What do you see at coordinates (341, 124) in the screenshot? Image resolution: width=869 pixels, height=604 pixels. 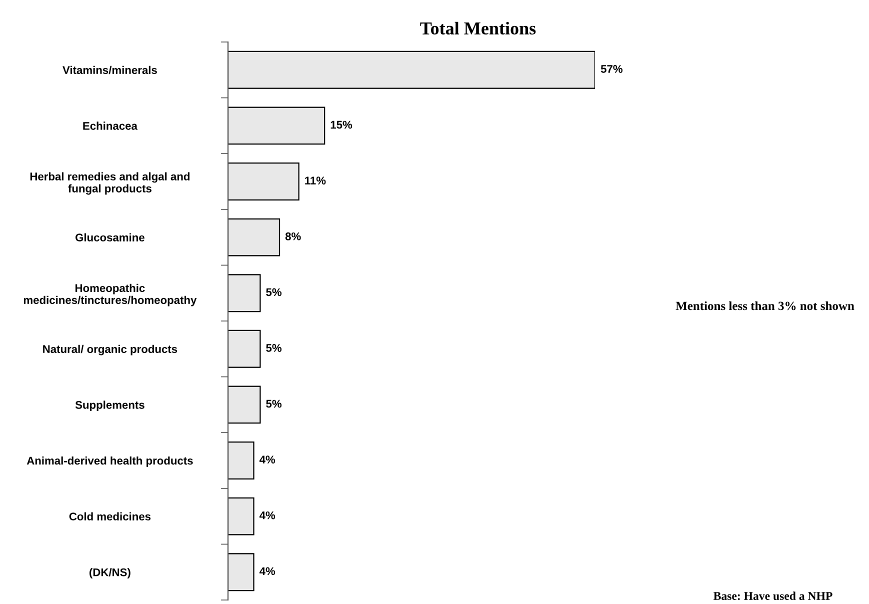 I see `data-label: 15%` at bounding box center [341, 124].